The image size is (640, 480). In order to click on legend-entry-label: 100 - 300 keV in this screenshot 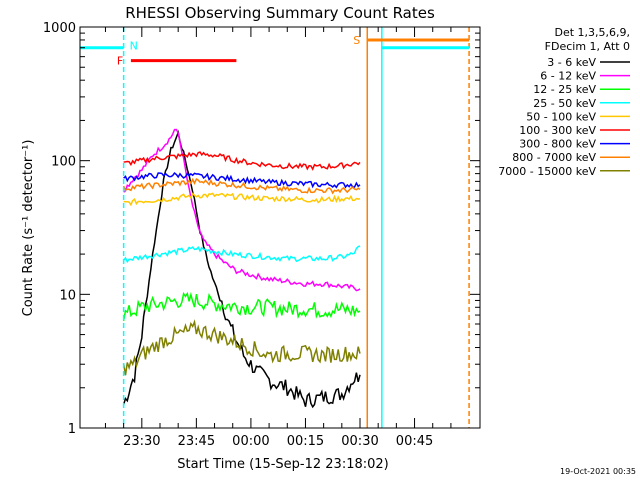, I will do `click(557, 130)`.